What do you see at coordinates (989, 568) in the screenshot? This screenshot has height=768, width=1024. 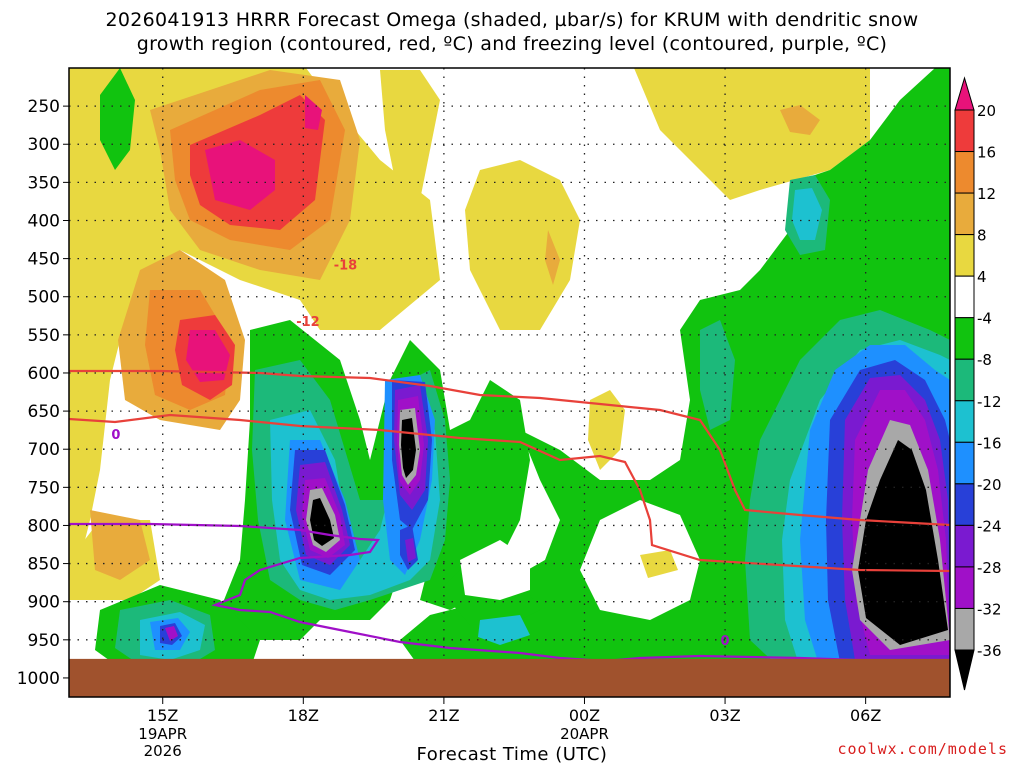 I see `colorbar-label: -28` at bounding box center [989, 568].